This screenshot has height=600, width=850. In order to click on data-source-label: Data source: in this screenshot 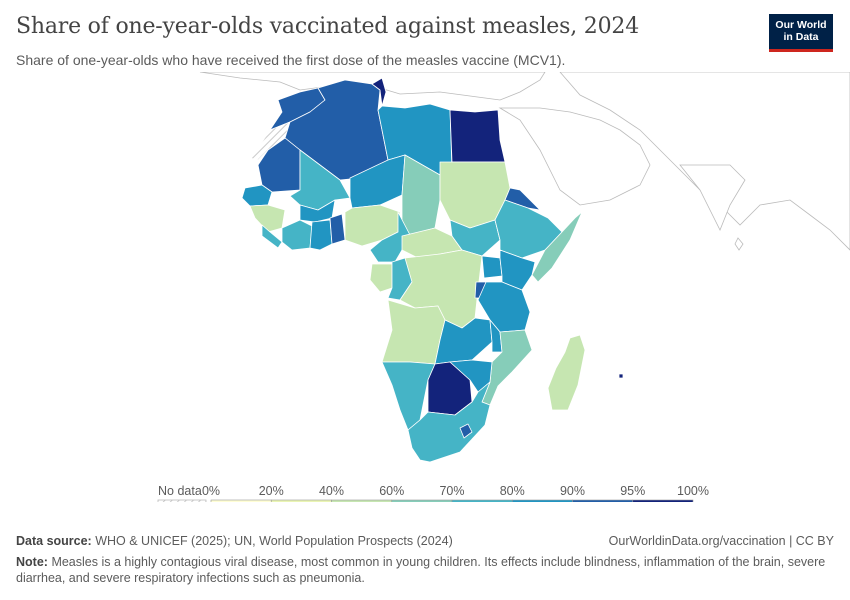, I will do `click(54, 541)`.